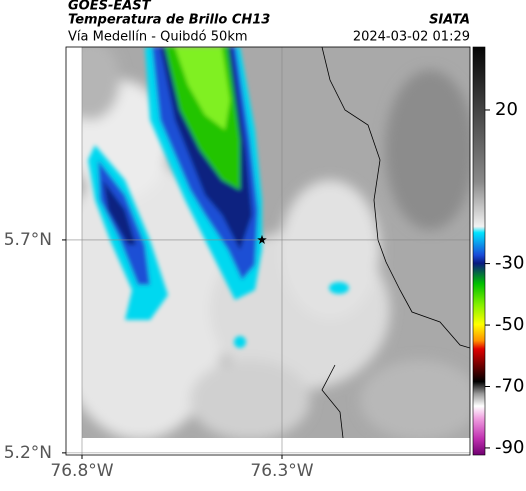  I want to click on x-tick-label: 76.8°W, so click(81, 471).